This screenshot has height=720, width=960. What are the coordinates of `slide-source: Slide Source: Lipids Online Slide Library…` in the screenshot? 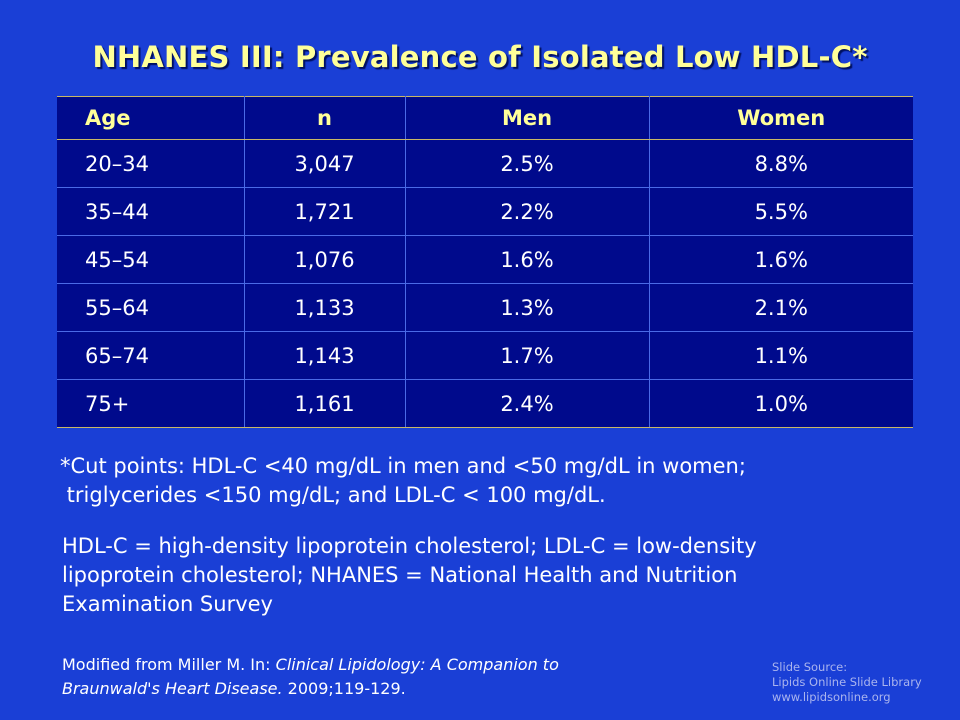 It's located at (847, 682).